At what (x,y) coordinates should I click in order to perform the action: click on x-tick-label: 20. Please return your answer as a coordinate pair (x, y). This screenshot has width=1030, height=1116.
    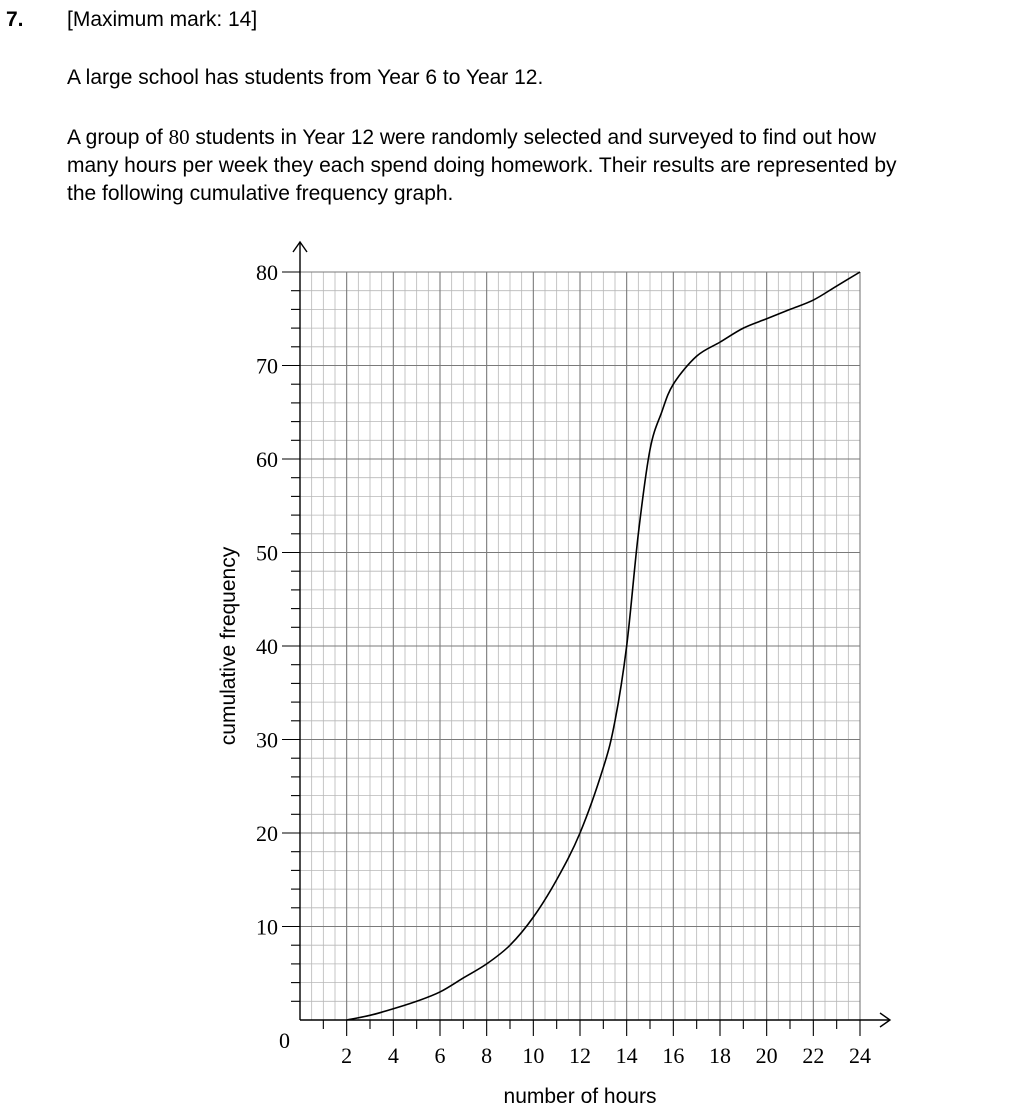
    Looking at the image, I should click on (767, 1055).